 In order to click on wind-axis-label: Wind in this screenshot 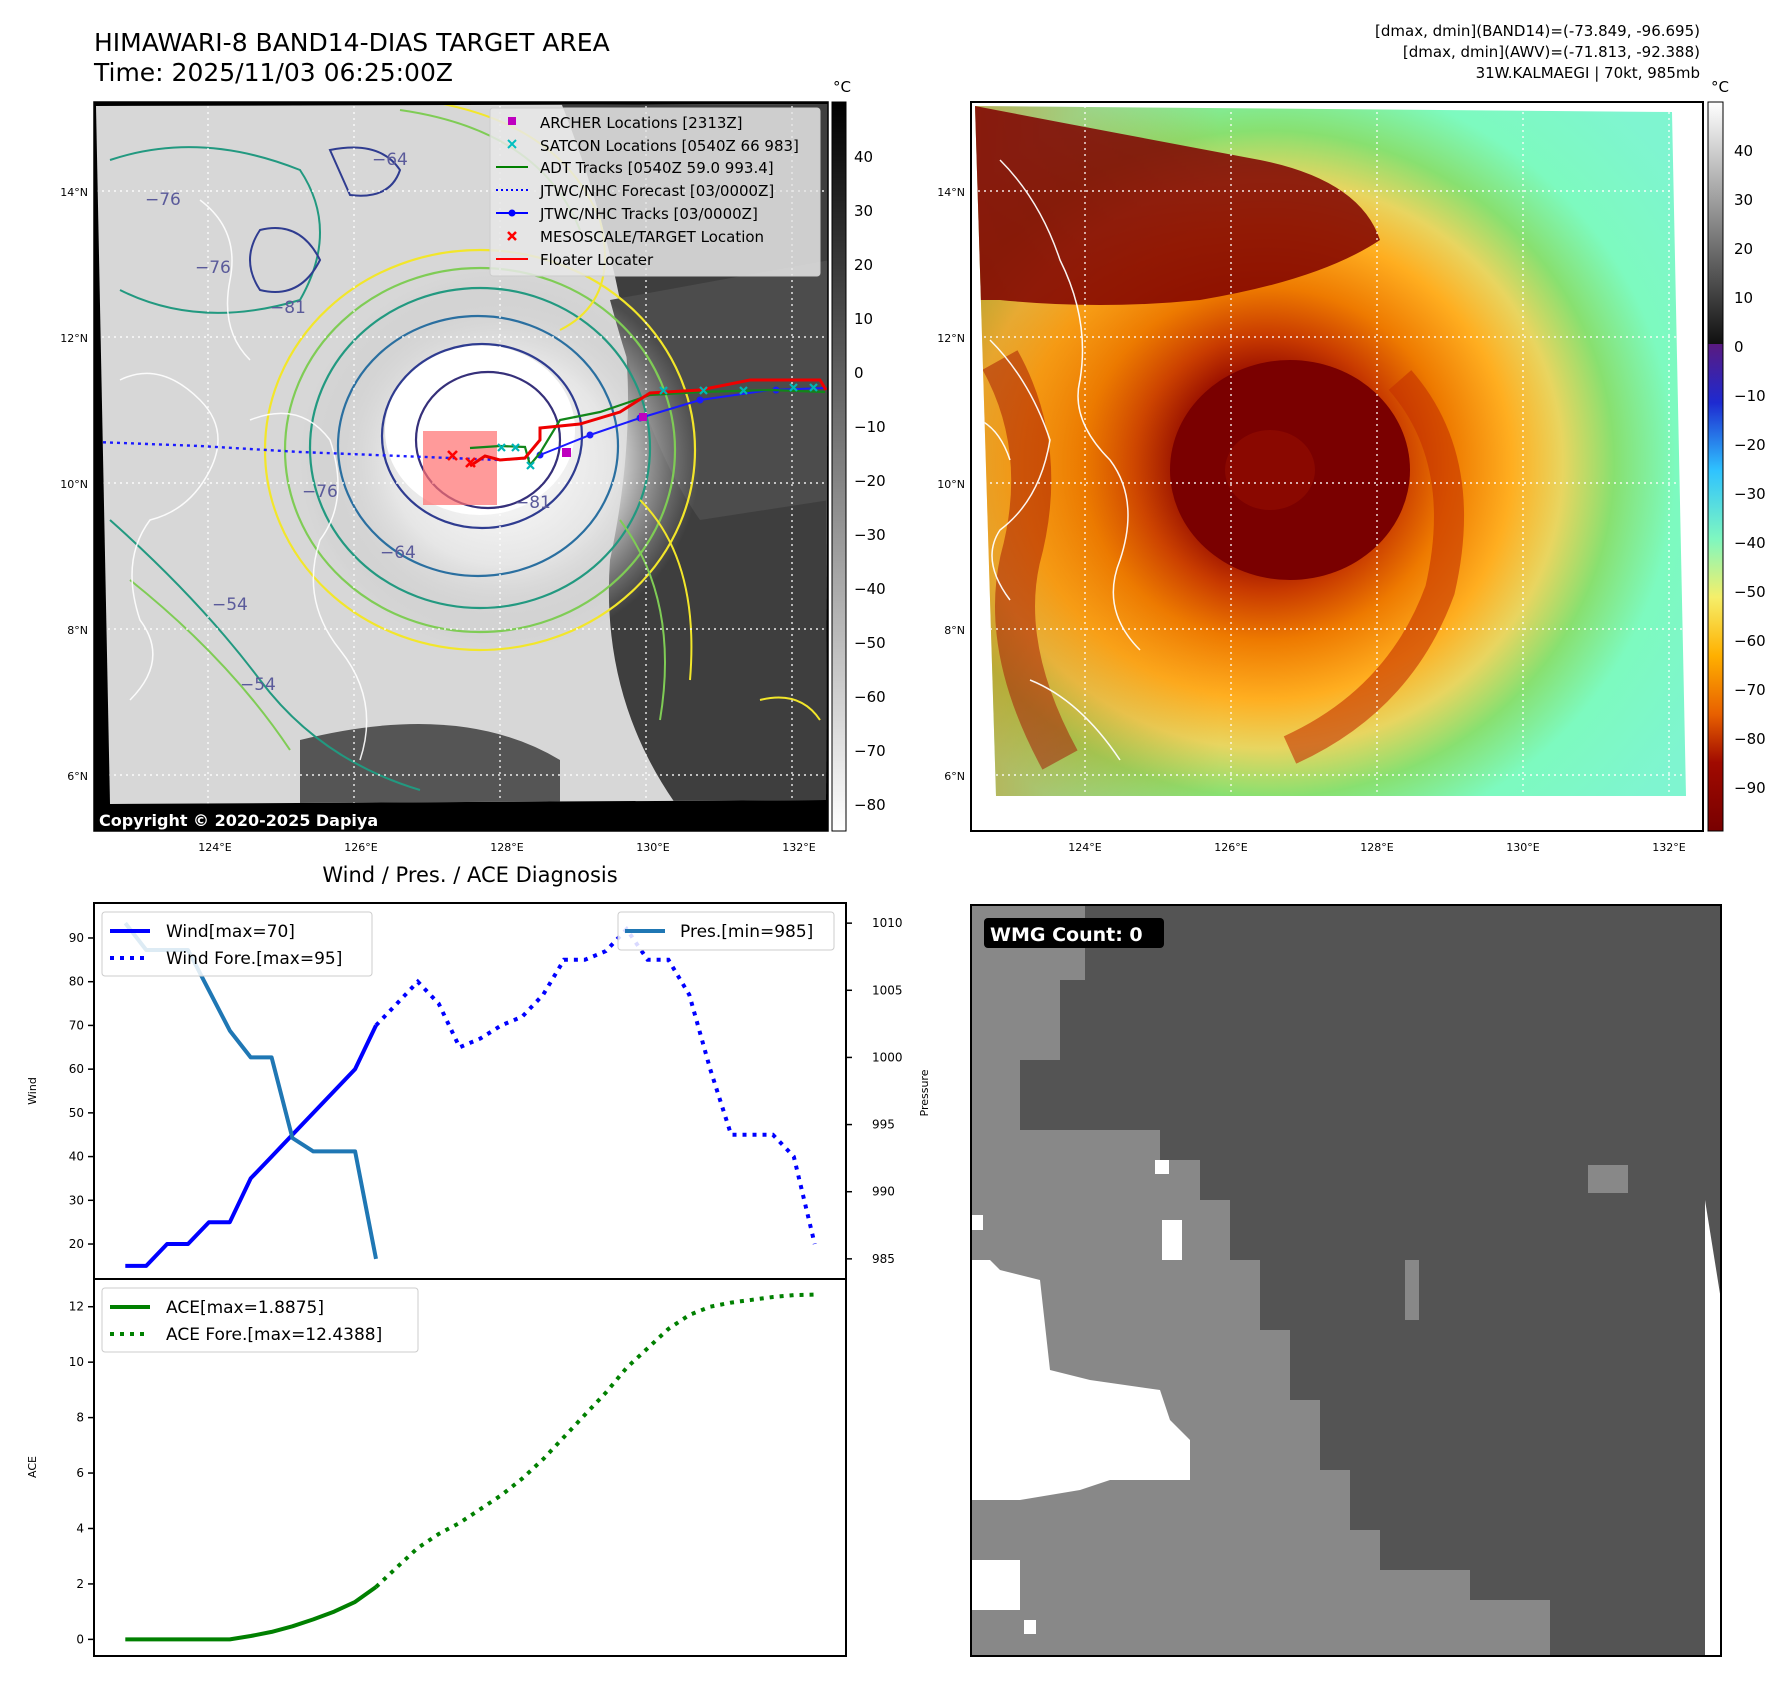, I will do `click(32, 1091)`.